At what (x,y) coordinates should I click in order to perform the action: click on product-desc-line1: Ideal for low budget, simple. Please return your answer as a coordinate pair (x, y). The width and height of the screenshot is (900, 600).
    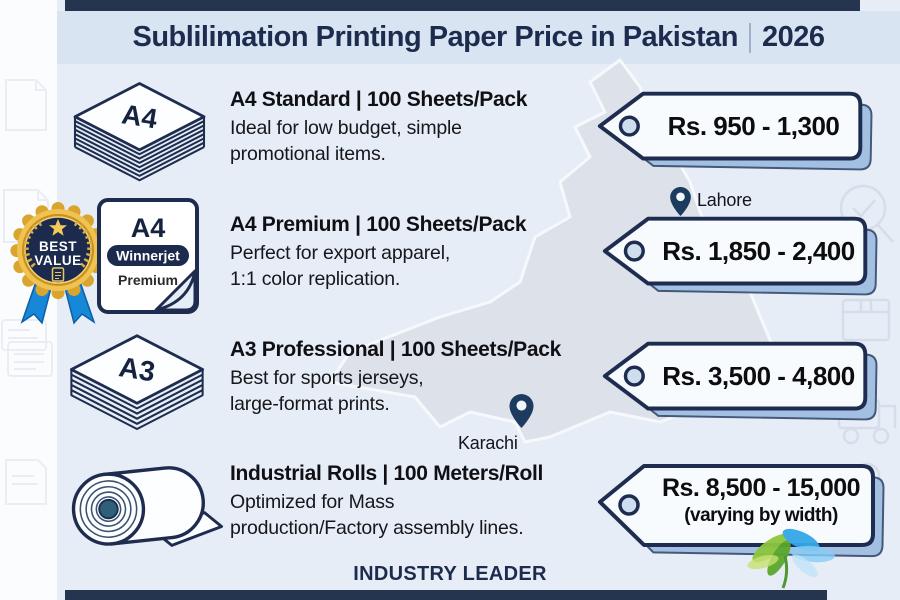
    Looking at the image, I should click on (346, 128).